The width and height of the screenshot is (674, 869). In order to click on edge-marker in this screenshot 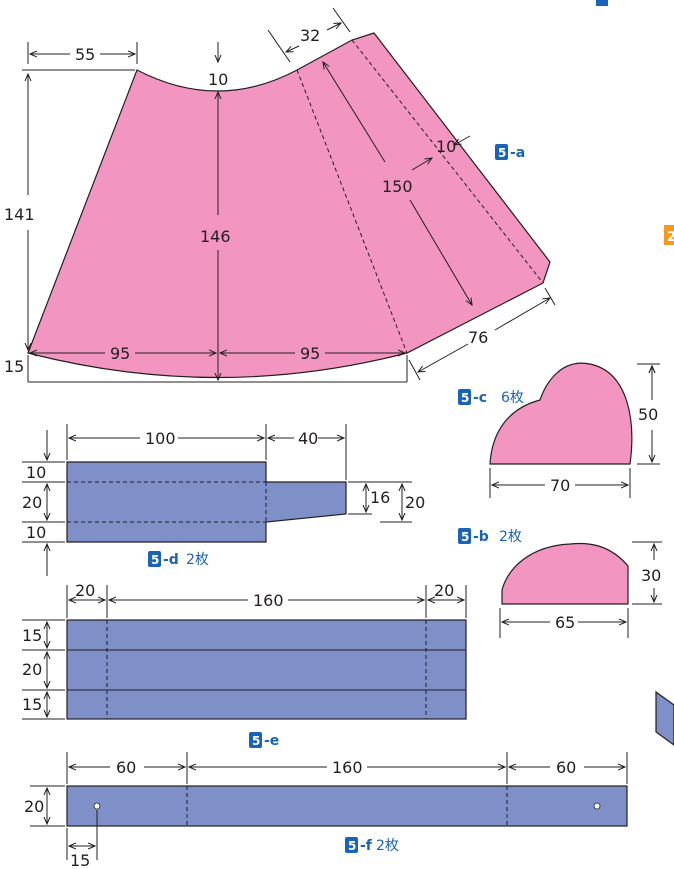, I will do `click(669, 235)`.